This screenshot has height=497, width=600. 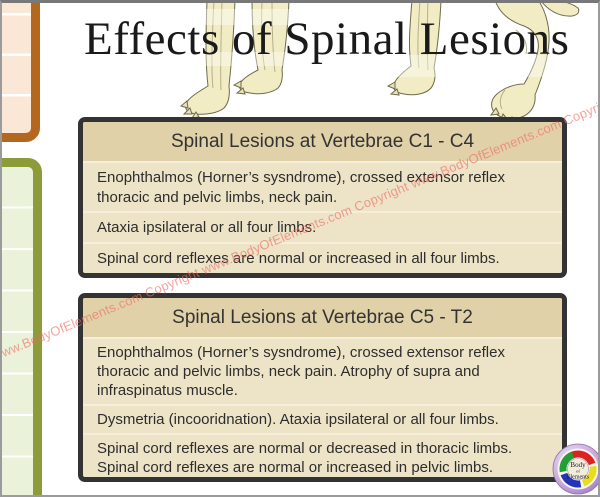 I want to click on logo-arc-green, so click(x=567, y=462).